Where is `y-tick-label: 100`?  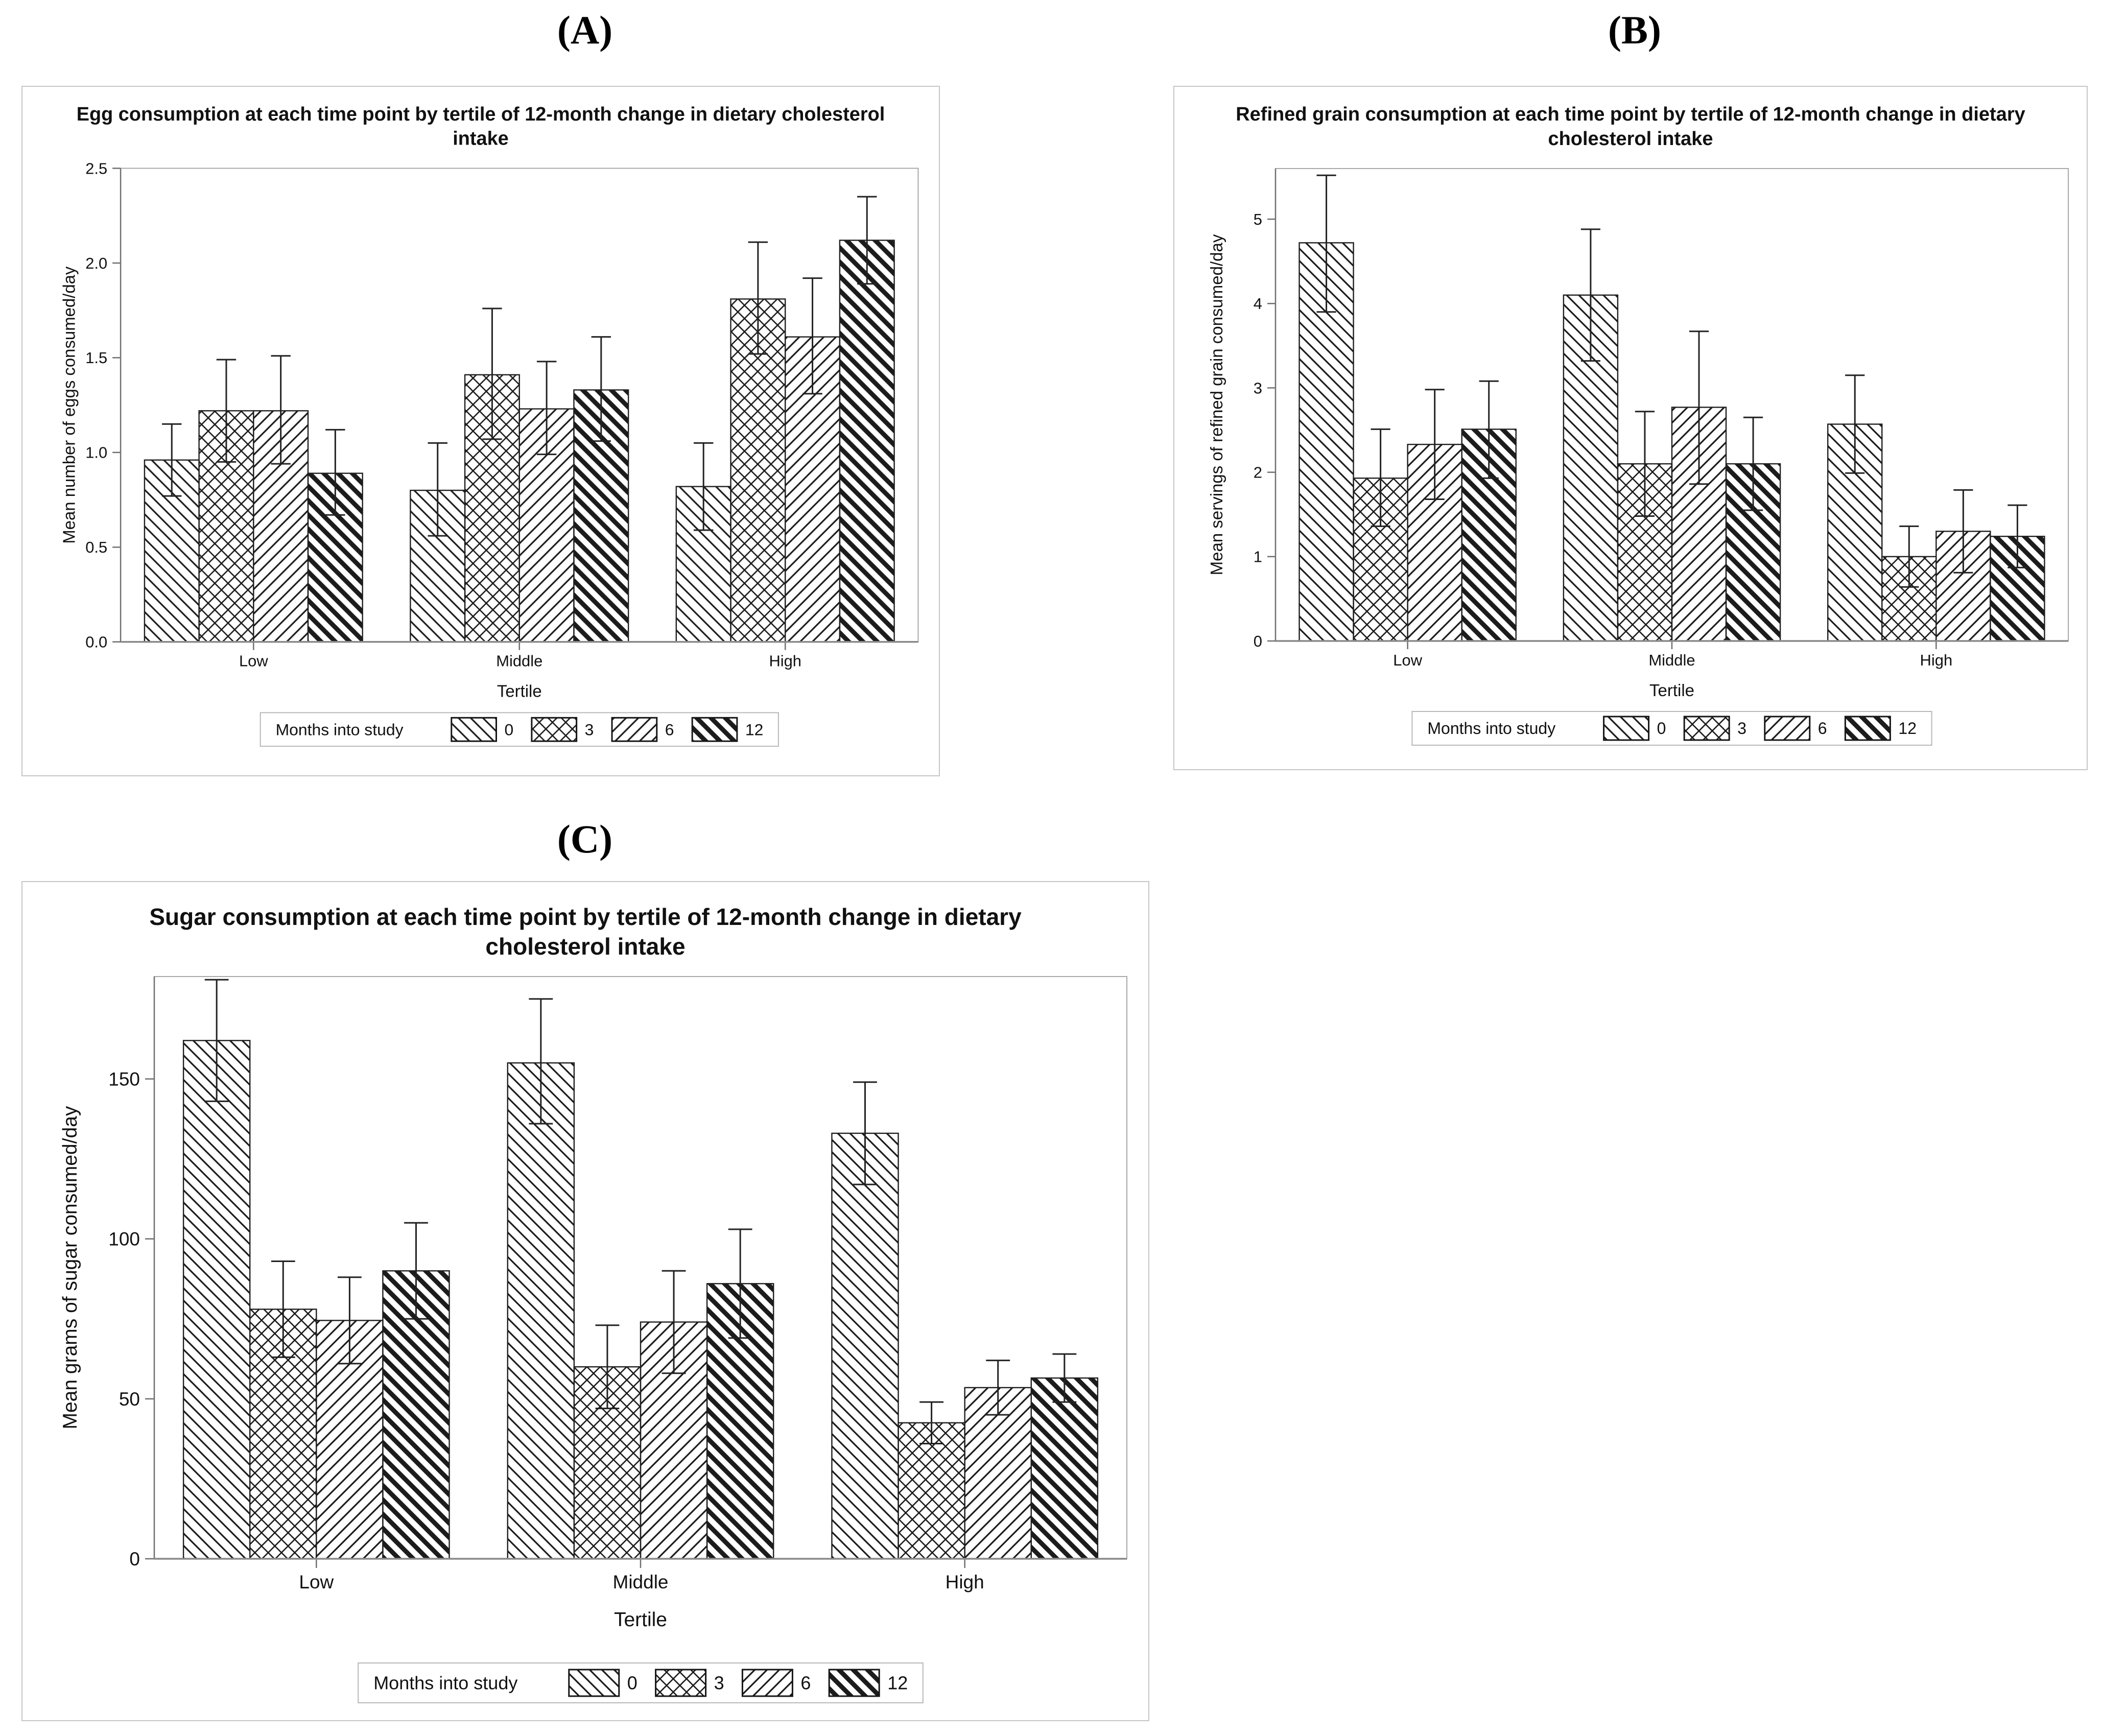 y-tick-label: 100 is located at coordinates (124, 1240).